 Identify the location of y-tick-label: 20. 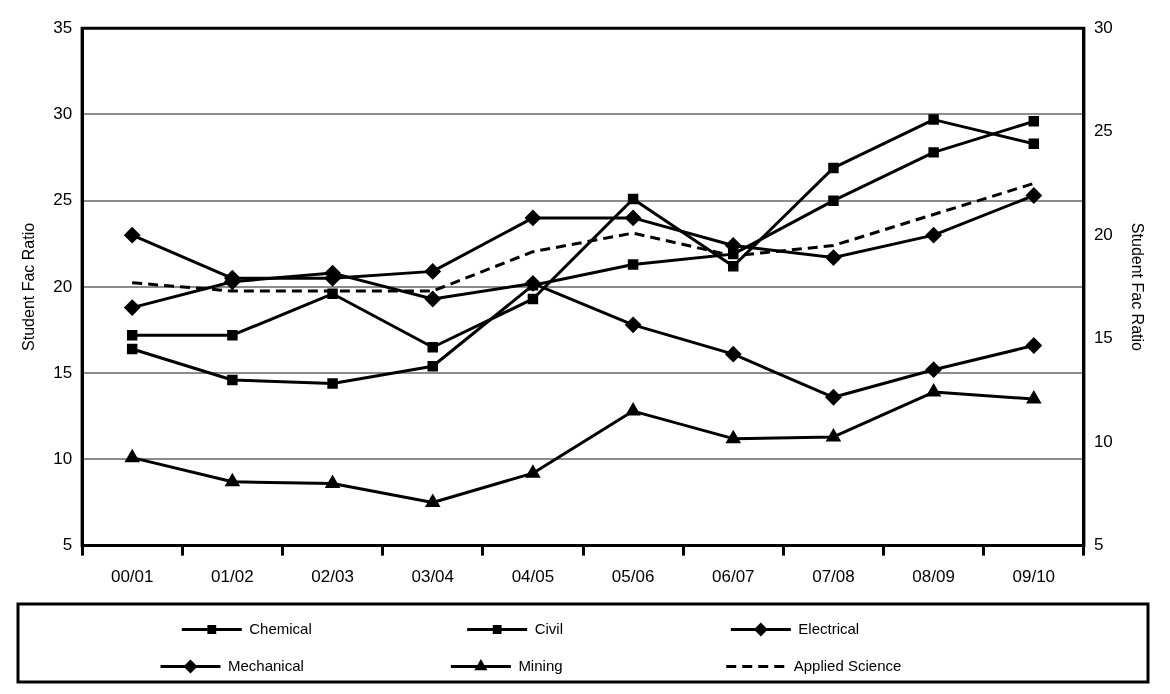
(63, 286).